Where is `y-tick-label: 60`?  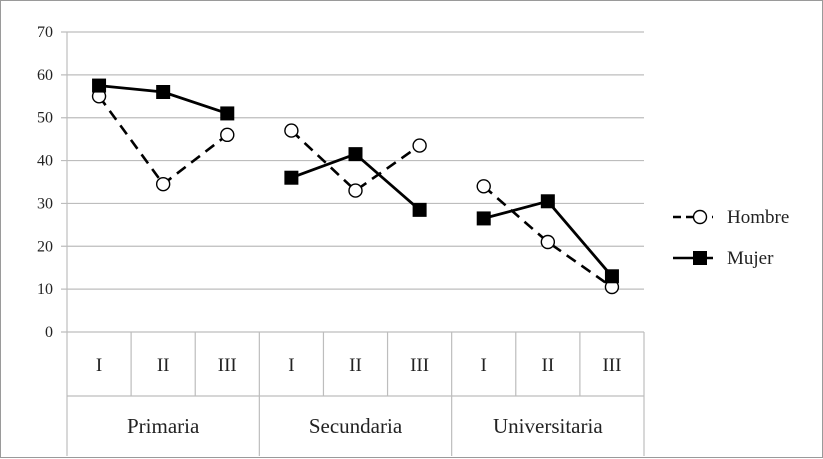 y-tick-label: 60 is located at coordinates (45, 75).